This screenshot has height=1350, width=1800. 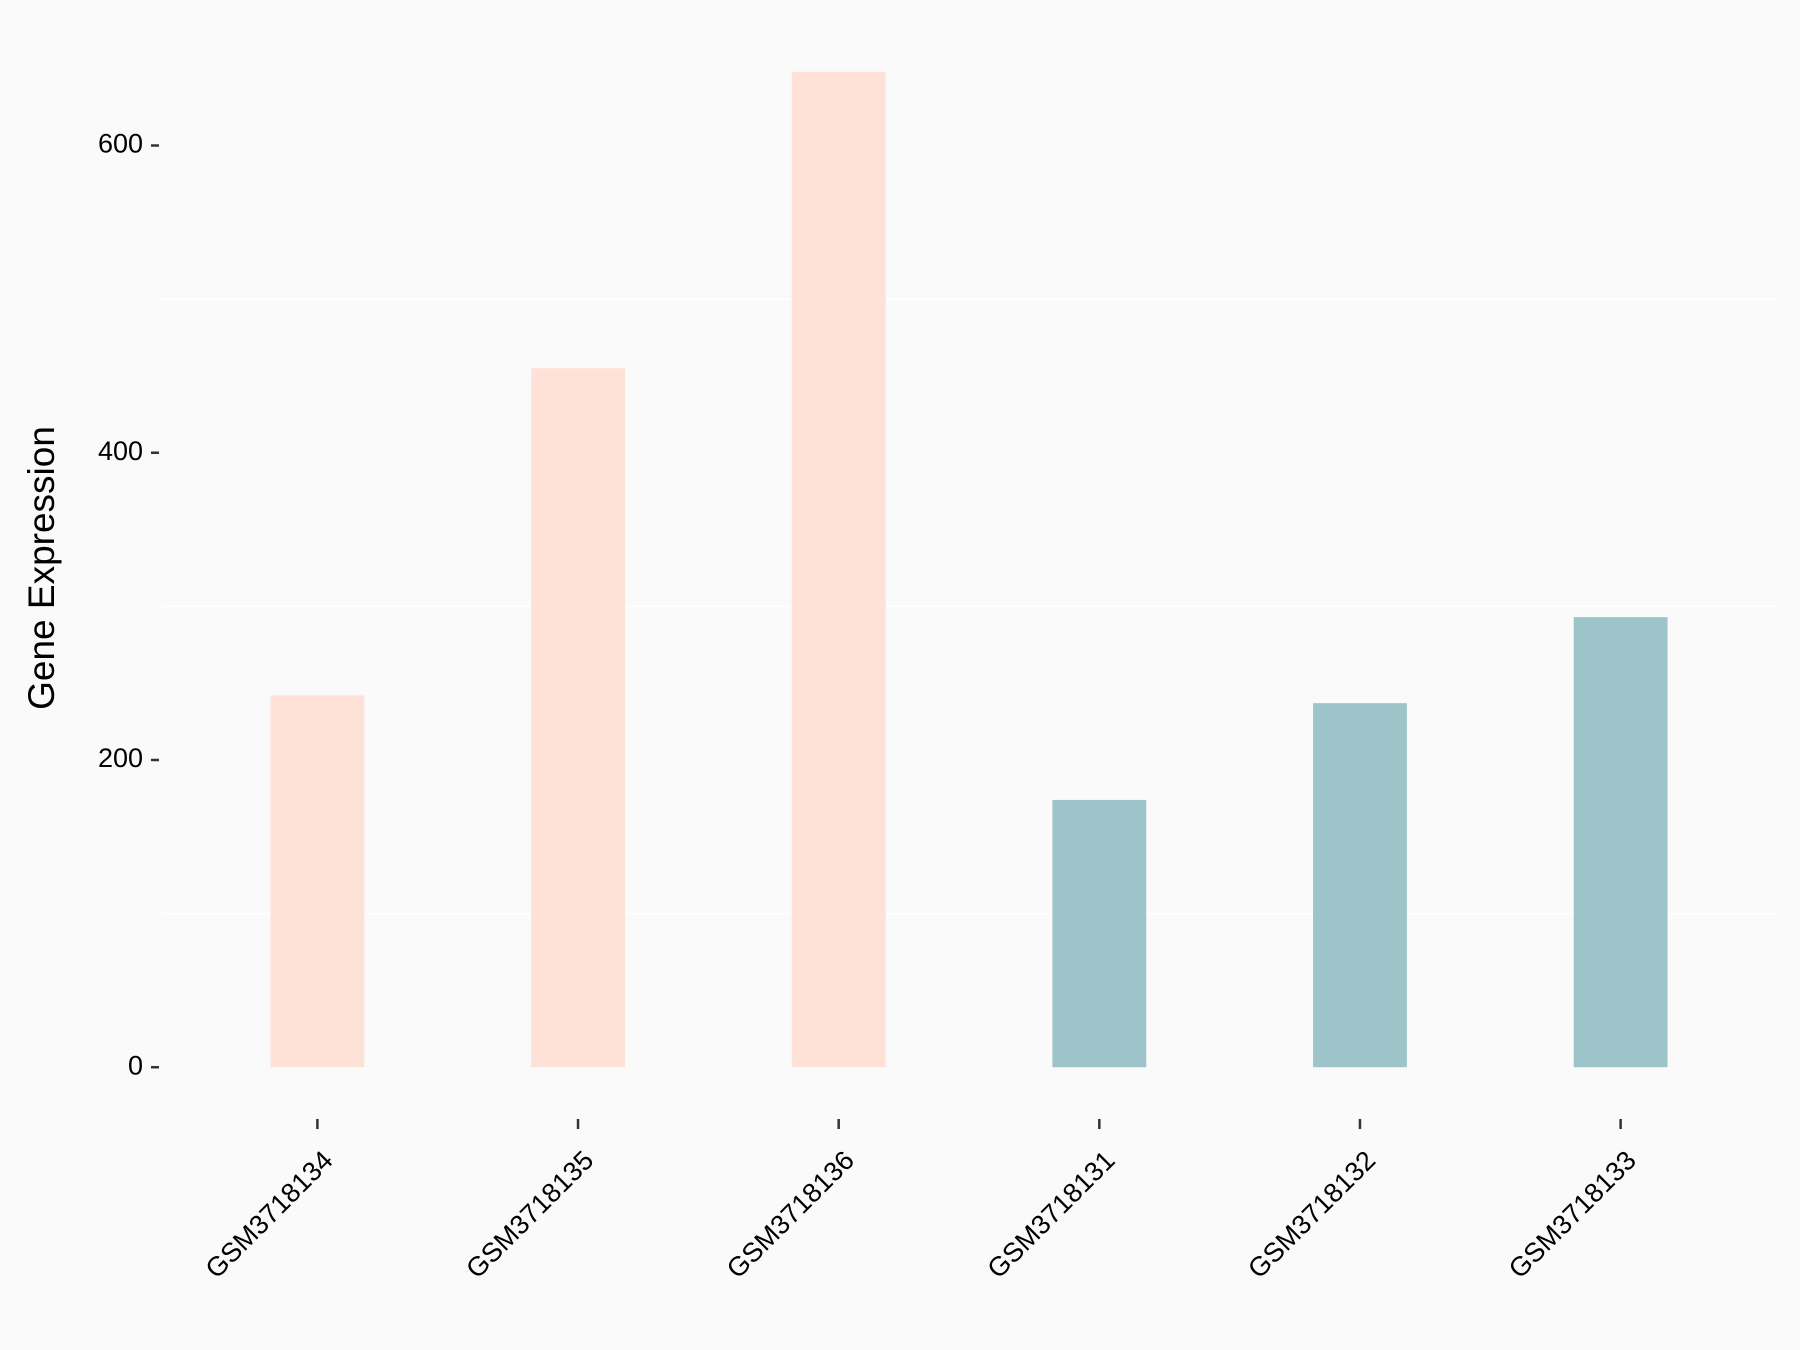 What do you see at coordinates (135, 1065) in the screenshot?
I see `y-tick-label: 0` at bounding box center [135, 1065].